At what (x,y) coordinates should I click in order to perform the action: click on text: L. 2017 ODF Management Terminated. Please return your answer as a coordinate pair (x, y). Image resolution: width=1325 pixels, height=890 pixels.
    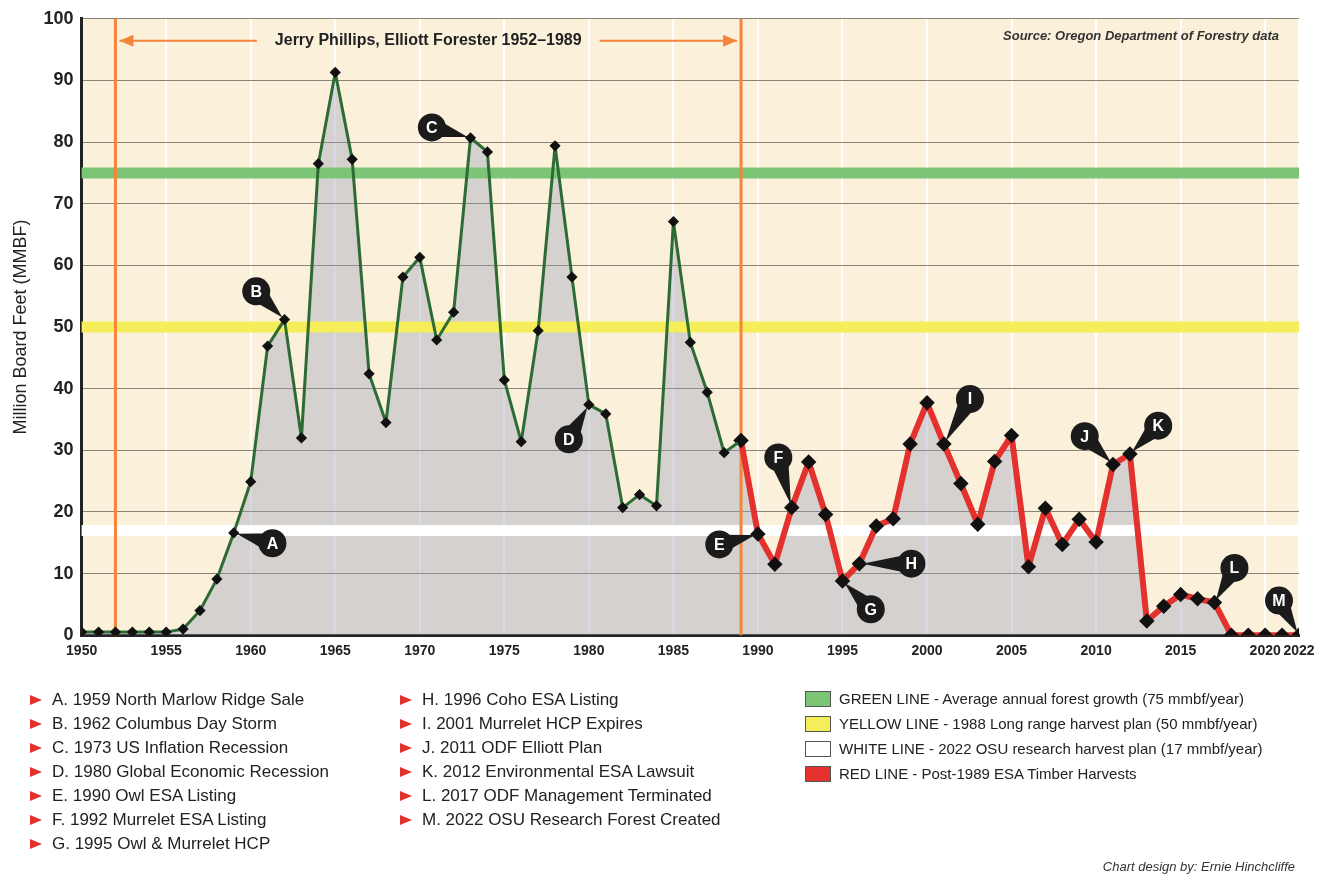
    Looking at the image, I should click on (567, 796).